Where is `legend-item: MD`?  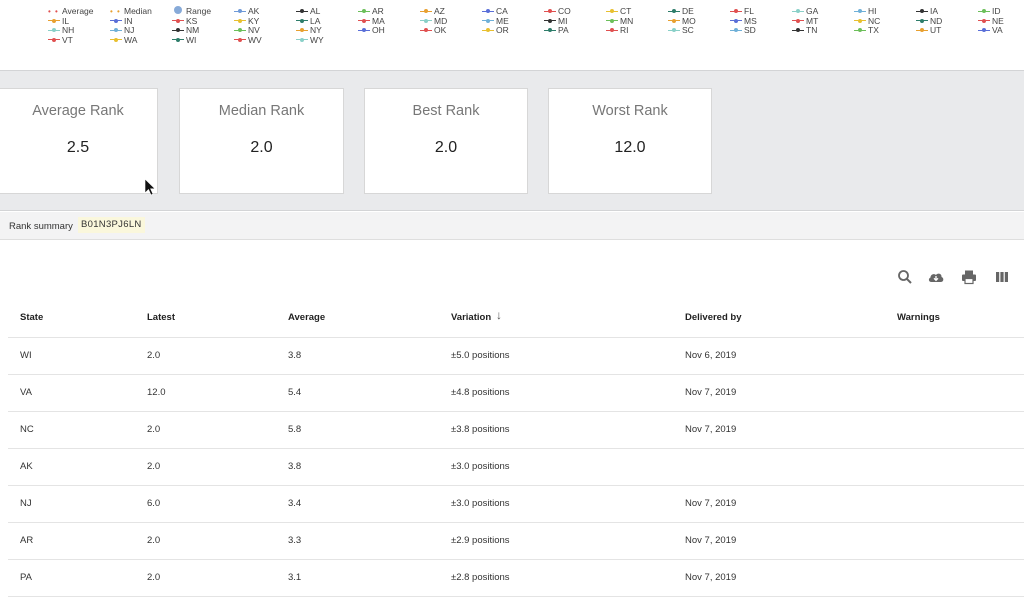
legend-item: MD is located at coordinates (433, 21).